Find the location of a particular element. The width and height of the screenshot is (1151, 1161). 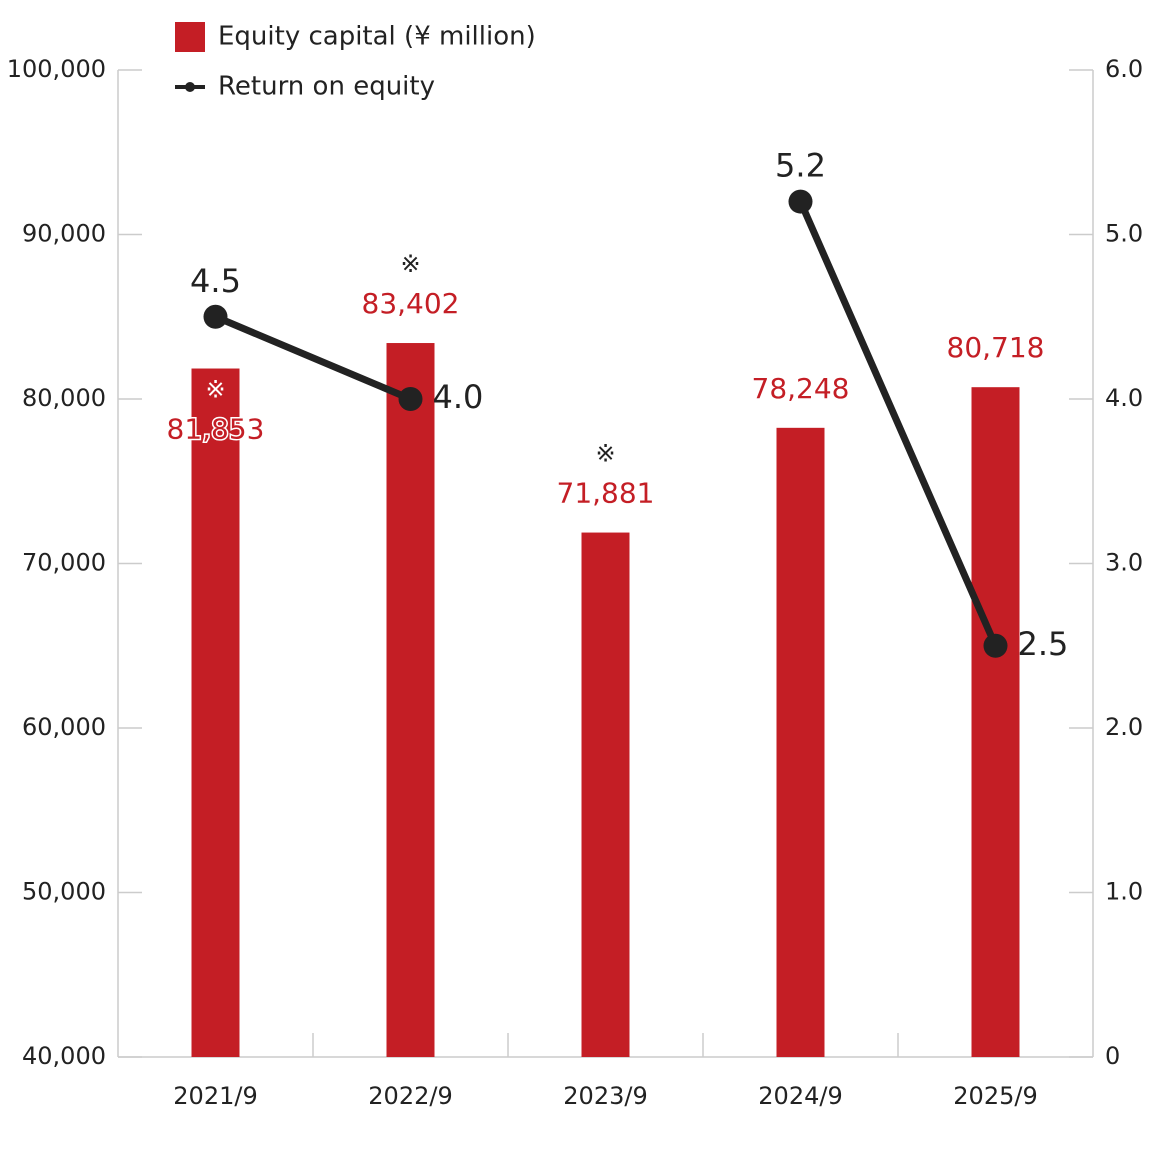

x-tick-label: 2024/9 is located at coordinates (800, 1096).